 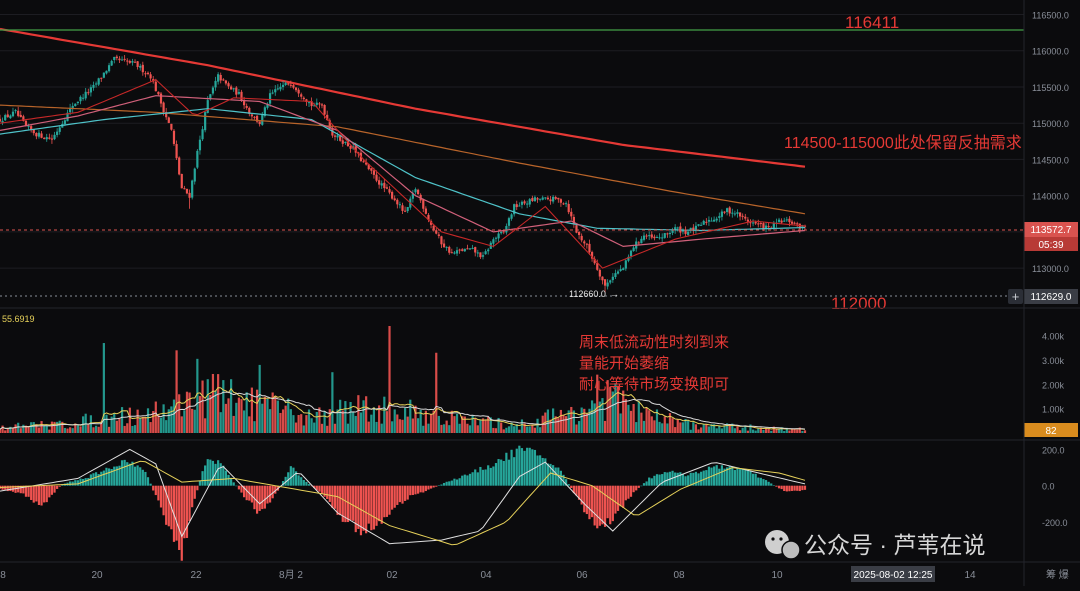 What do you see at coordinates (196, 575) in the screenshot?
I see `time-tick-label: 22` at bounding box center [196, 575].